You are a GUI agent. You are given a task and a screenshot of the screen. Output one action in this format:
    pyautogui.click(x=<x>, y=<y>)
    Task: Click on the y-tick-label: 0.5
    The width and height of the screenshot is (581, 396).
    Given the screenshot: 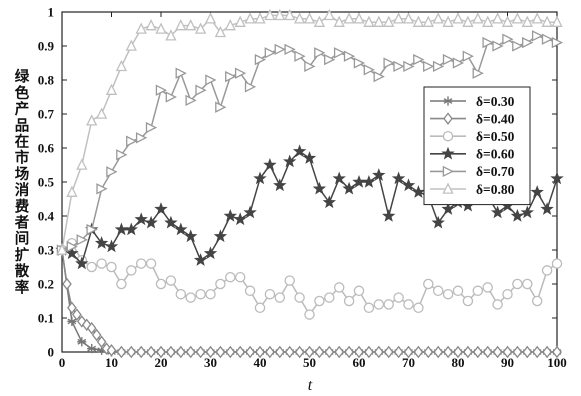 What is the action you would take?
    pyautogui.click(x=46, y=182)
    